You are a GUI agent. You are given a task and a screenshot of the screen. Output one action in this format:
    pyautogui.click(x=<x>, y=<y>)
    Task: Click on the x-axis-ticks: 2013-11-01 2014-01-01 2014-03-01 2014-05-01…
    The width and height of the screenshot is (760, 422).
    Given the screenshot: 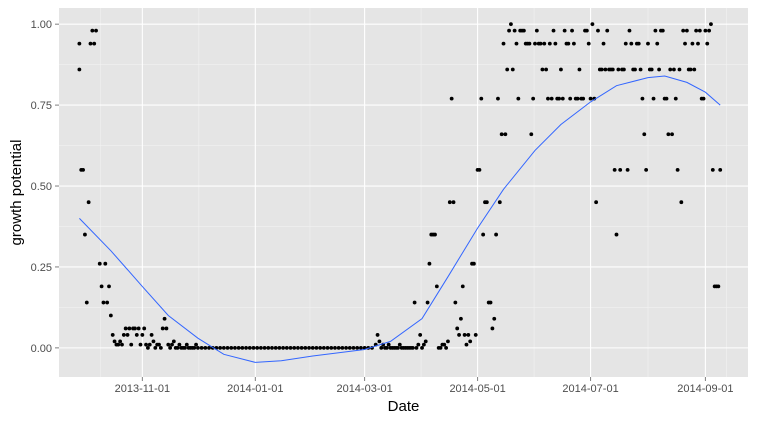 What is the action you would take?
    pyautogui.click(x=424, y=386)
    